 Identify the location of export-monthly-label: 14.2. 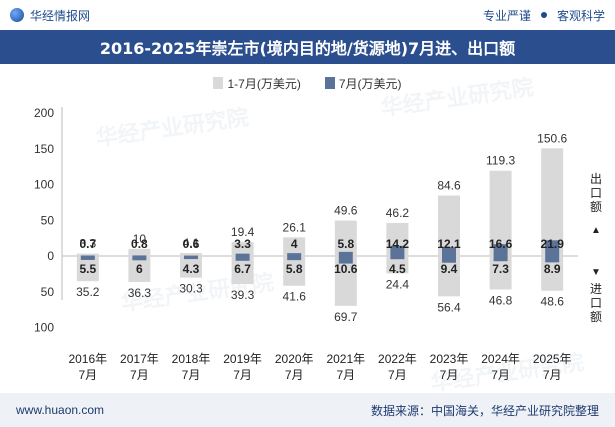
(398, 244).